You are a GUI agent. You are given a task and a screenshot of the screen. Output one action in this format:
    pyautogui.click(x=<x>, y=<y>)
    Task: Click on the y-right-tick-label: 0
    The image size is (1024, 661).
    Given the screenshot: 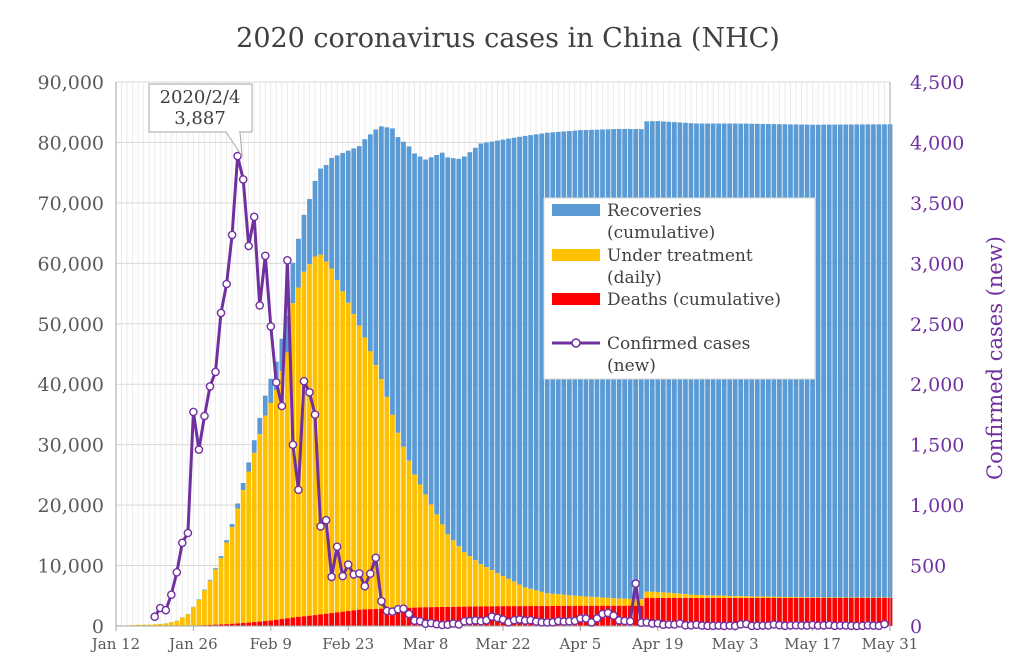 What is the action you would take?
    pyautogui.click(x=916, y=627)
    